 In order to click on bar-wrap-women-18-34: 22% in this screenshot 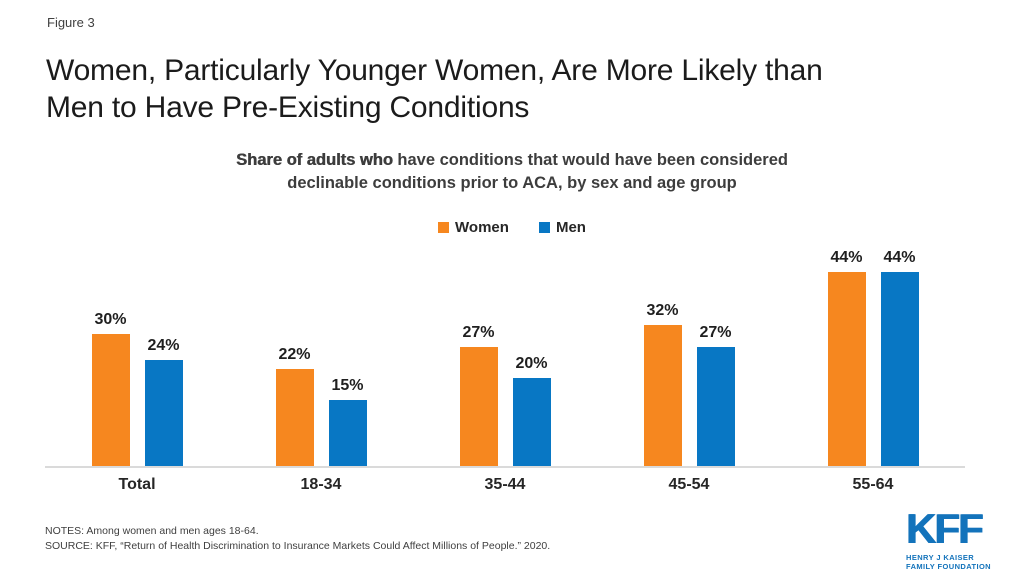, I will do `click(294, 406)`.